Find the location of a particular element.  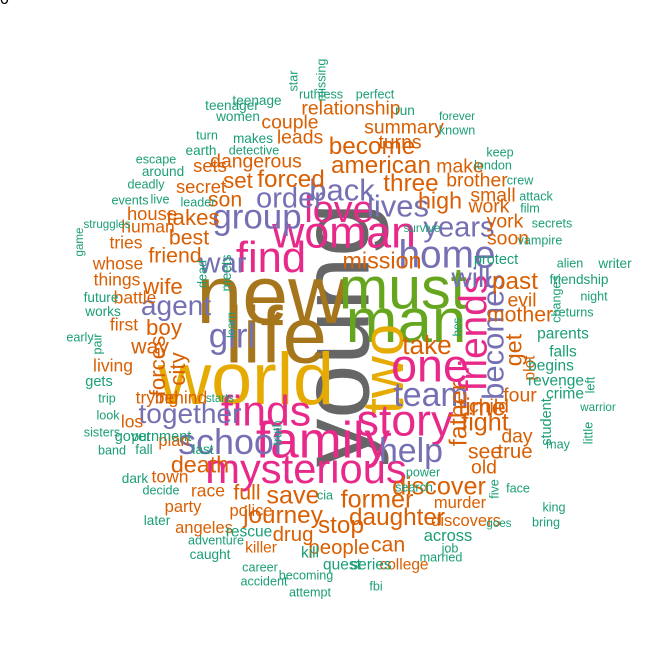

word-earth: earth is located at coordinates (201, 151).